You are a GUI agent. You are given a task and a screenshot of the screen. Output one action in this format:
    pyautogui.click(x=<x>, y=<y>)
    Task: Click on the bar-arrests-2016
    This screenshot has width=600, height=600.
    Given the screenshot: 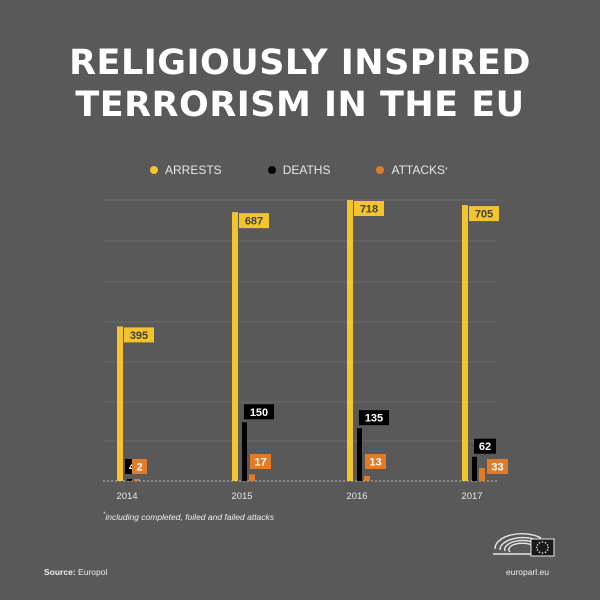 What is the action you would take?
    pyautogui.click(x=350, y=340)
    